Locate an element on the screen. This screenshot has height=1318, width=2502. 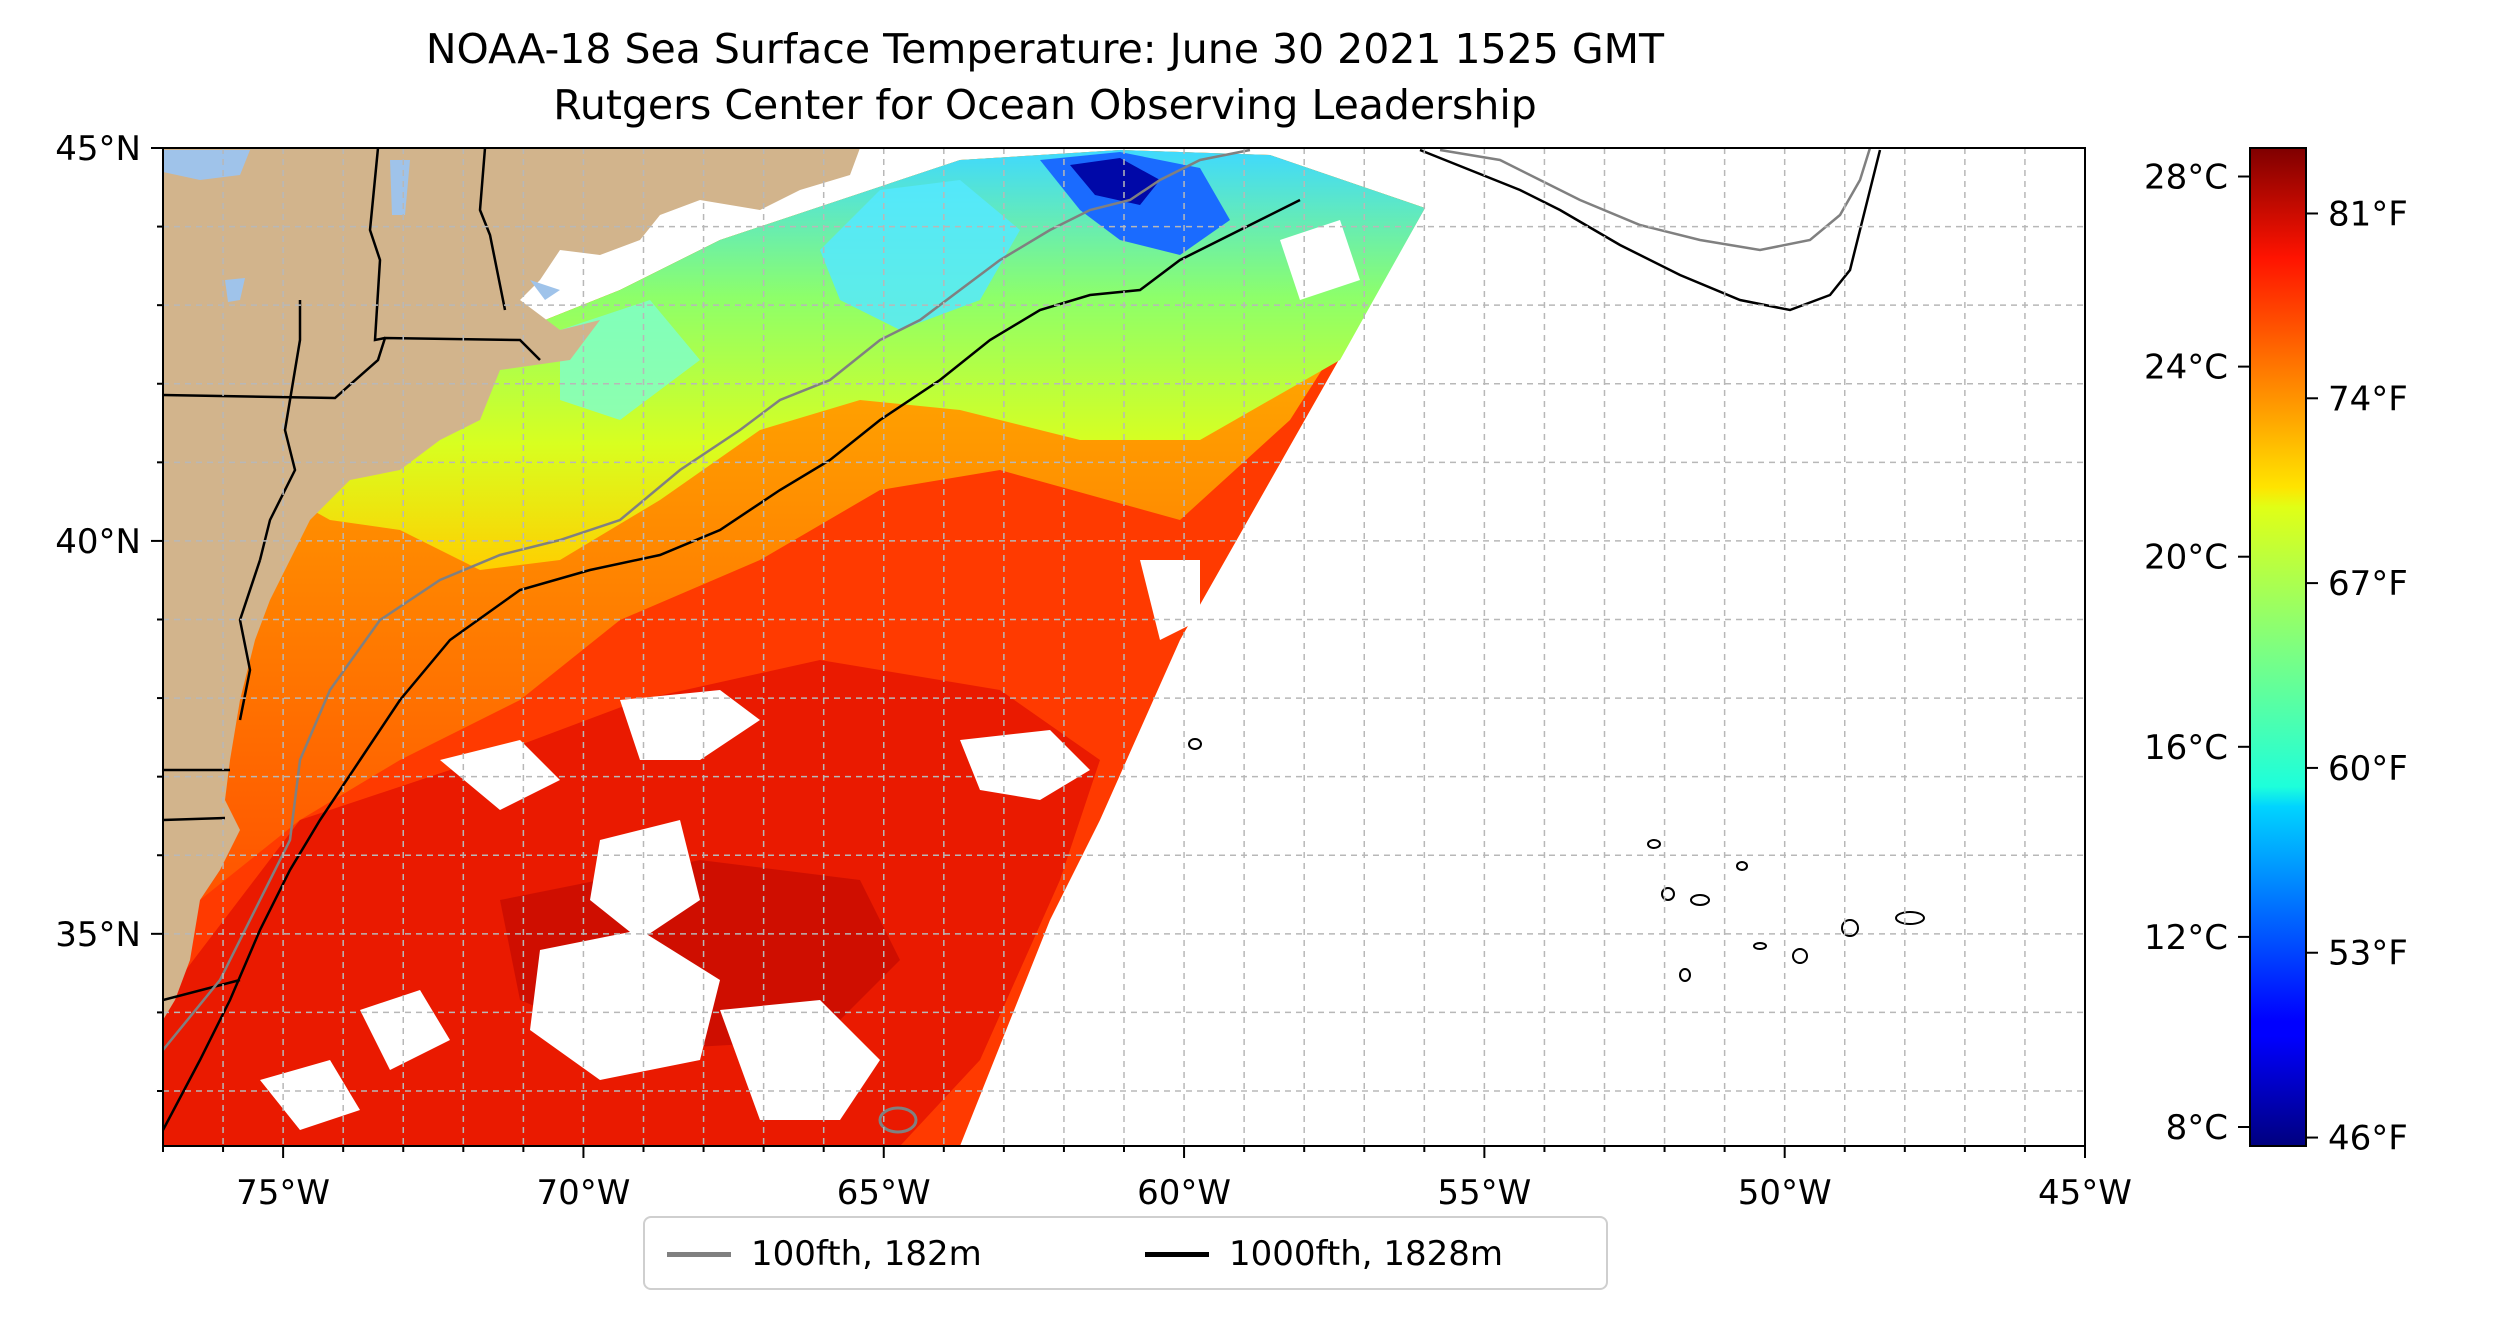
x-tick-label: 75°W is located at coordinates (283, 1193).